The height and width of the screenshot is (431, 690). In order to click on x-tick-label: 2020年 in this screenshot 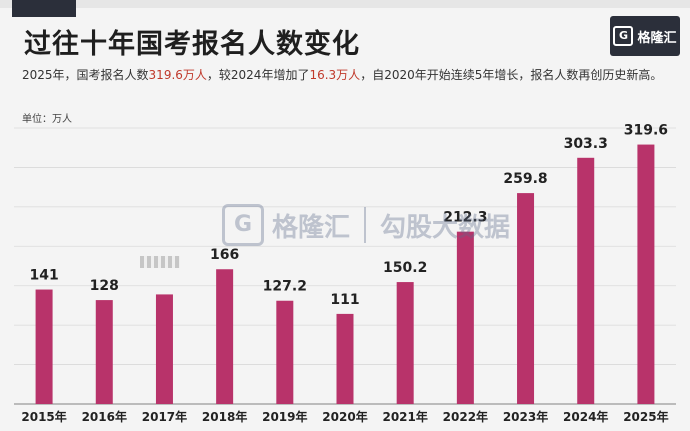, I will do `click(344, 416)`.